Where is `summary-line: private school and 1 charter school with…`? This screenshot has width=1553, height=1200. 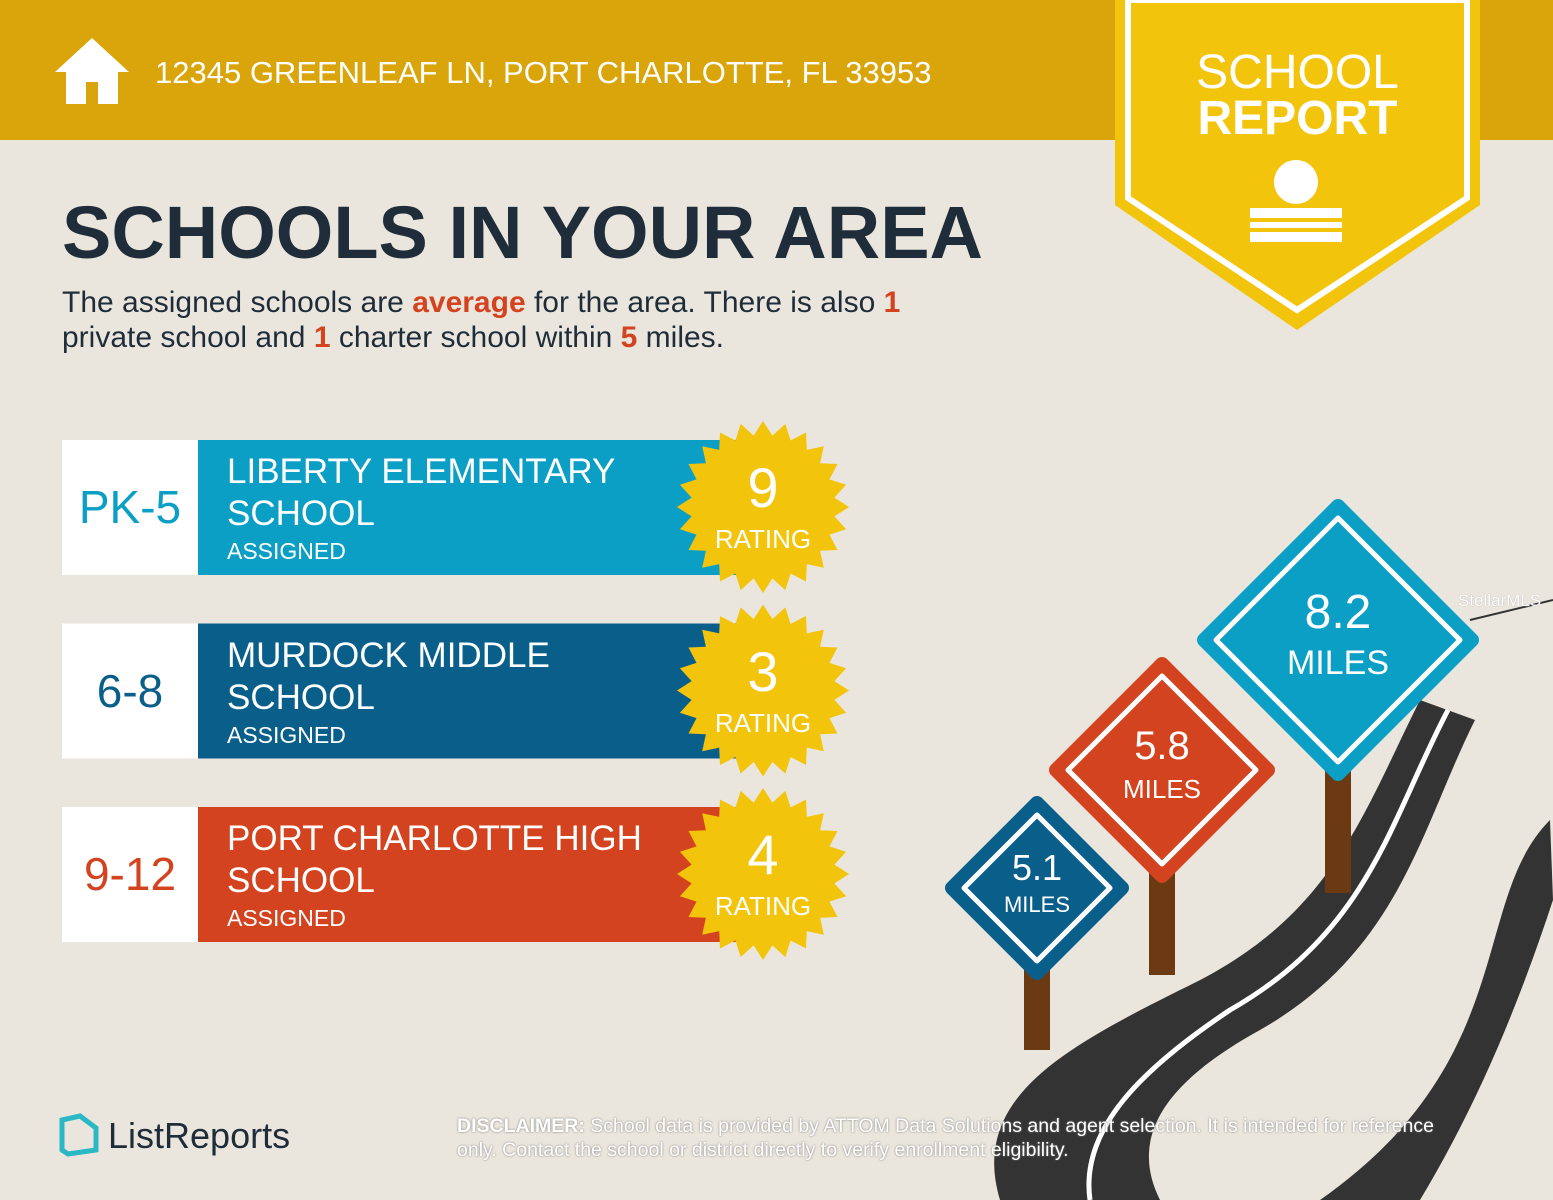
summary-line: private school and 1 charter school with… is located at coordinates (481, 337).